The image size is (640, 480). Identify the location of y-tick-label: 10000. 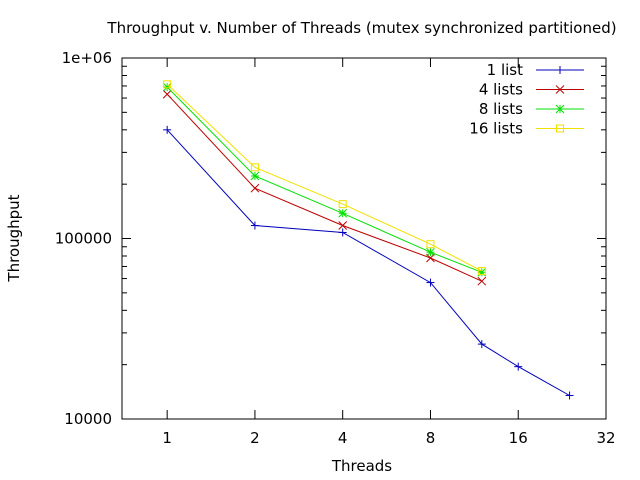
(88, 419).